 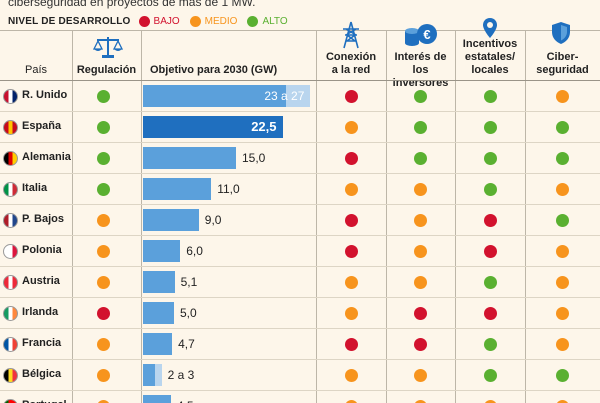 What do you see at coordinates (351, 35) in the screenshot?
I see `power-tower-icon` at bounding box center [351, 35].